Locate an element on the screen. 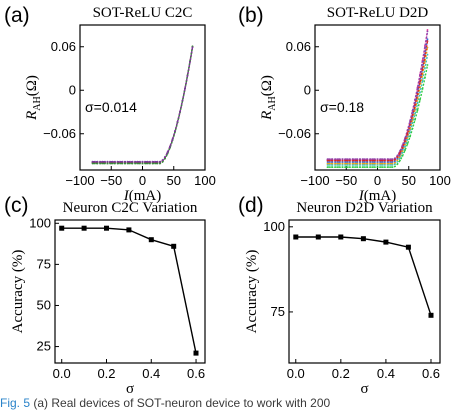 The image size is (474, 411). panel-letter: (d) is located at coordinates (251, 205).